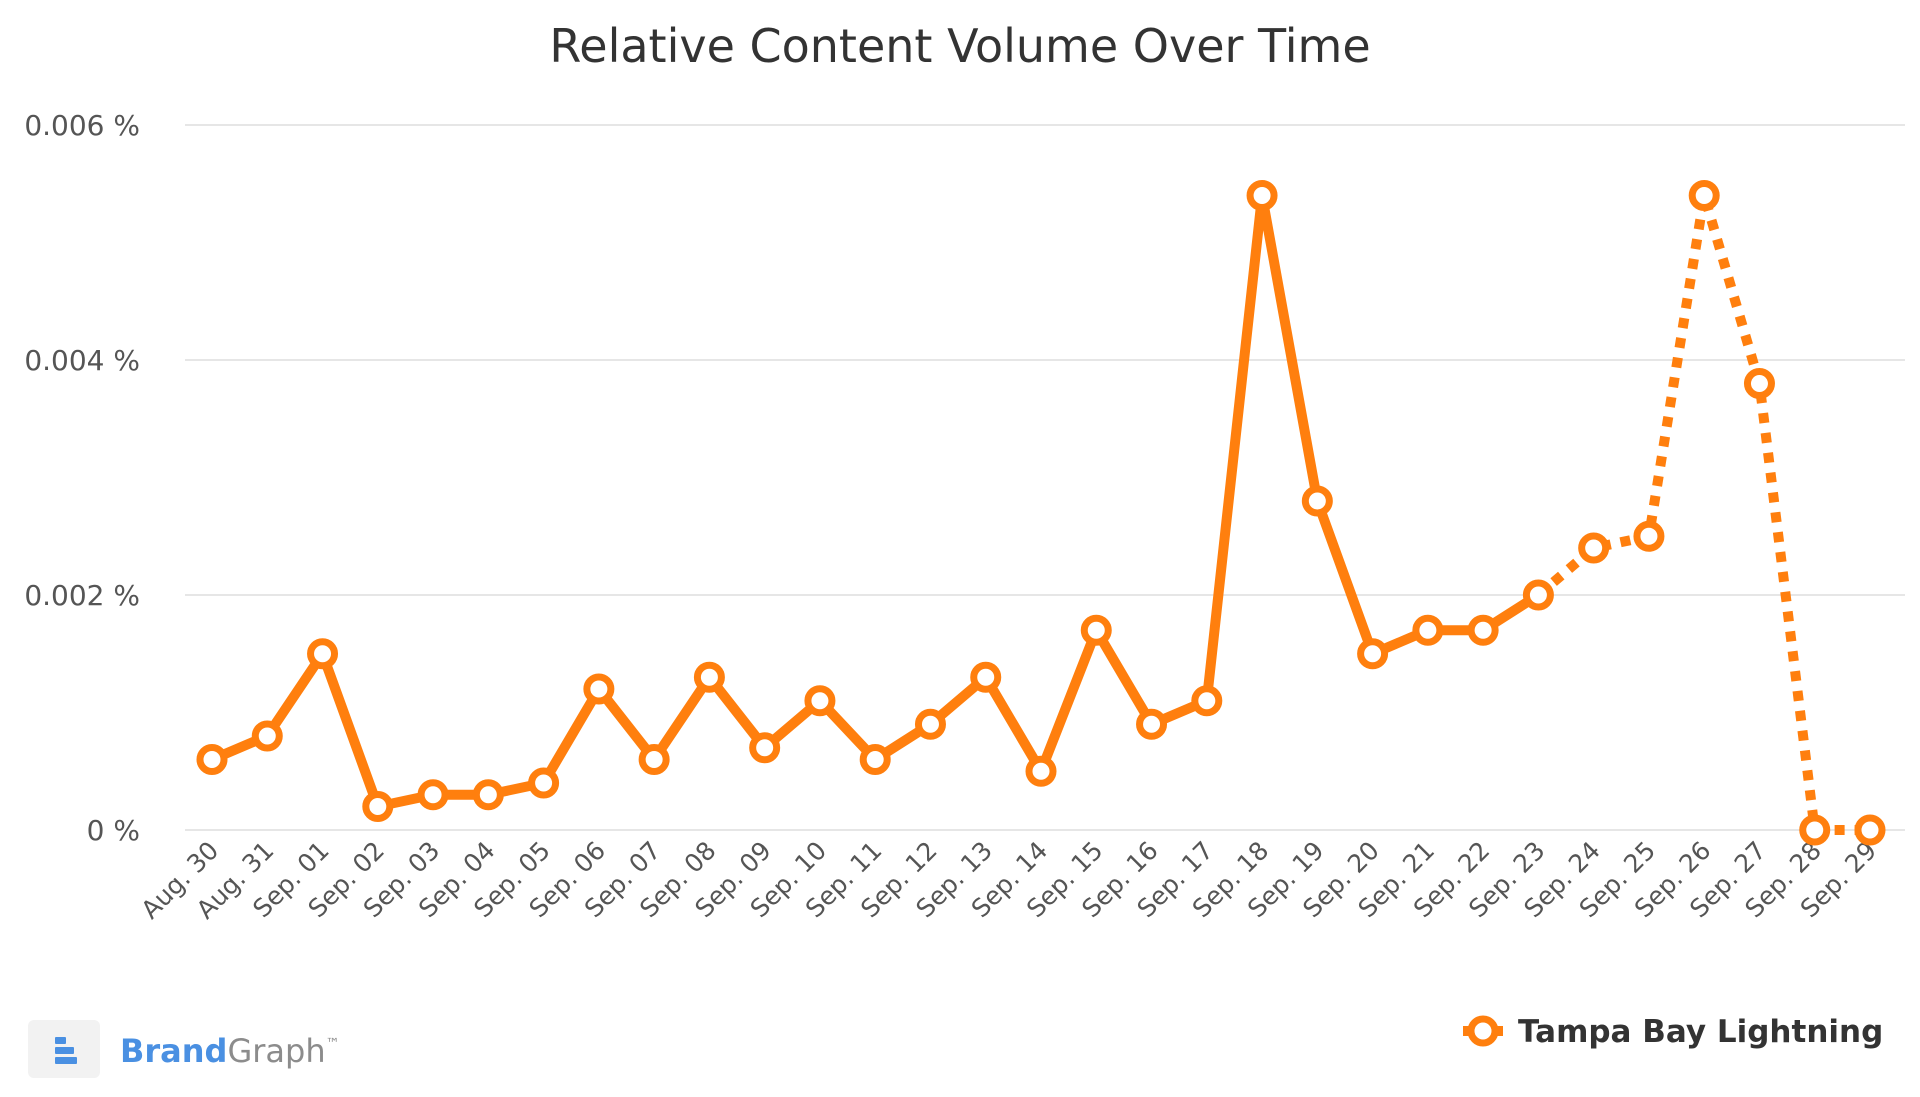  Describe the element at coordinates (333, 1044) in the screenshot. I see `brand-trademark: ™` at that location.